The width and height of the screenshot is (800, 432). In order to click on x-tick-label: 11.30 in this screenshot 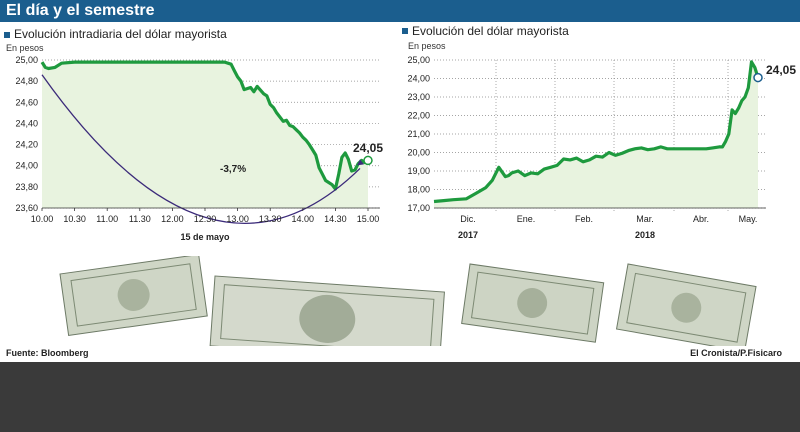, I will do `click(140, 219)`.